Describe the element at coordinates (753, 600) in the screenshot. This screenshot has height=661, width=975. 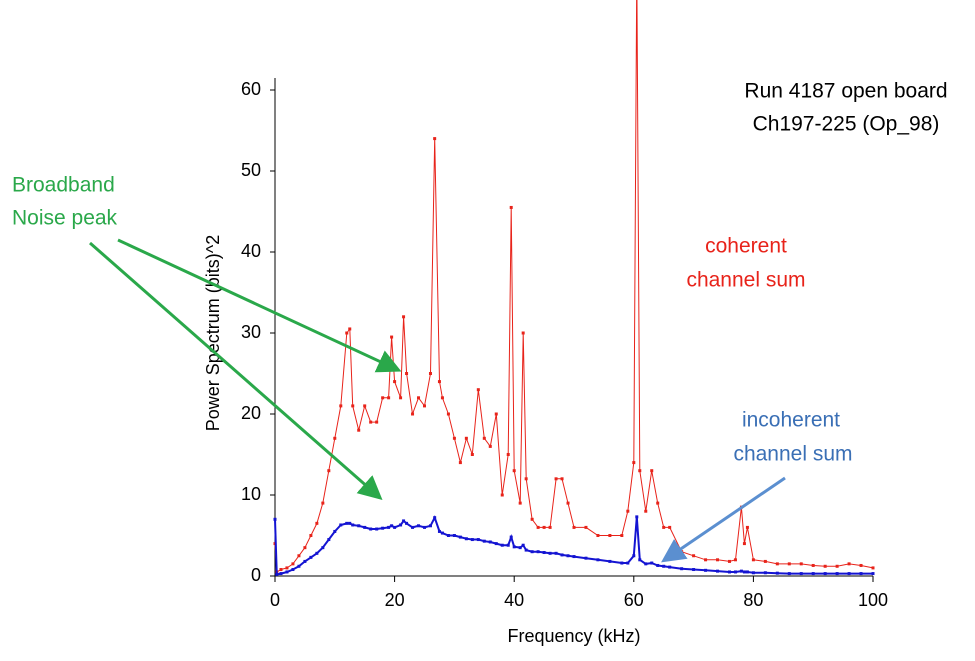
I see `x-tick-label: 80` at that location.